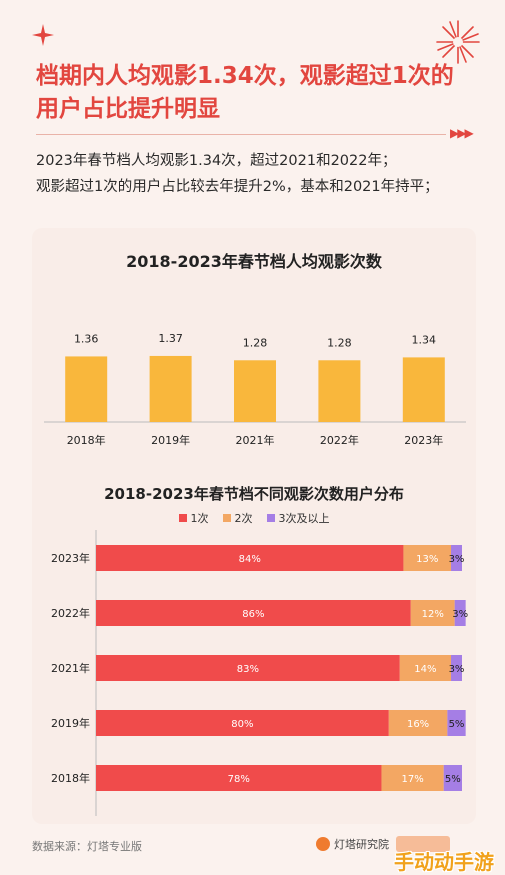 The image size is (505, 875). Describe the element at coordinates (245, 92) in the screenshot. I see `page-title: 档期内人均观影1.34次，观影超过1次的用户占比提升明显` at that location.